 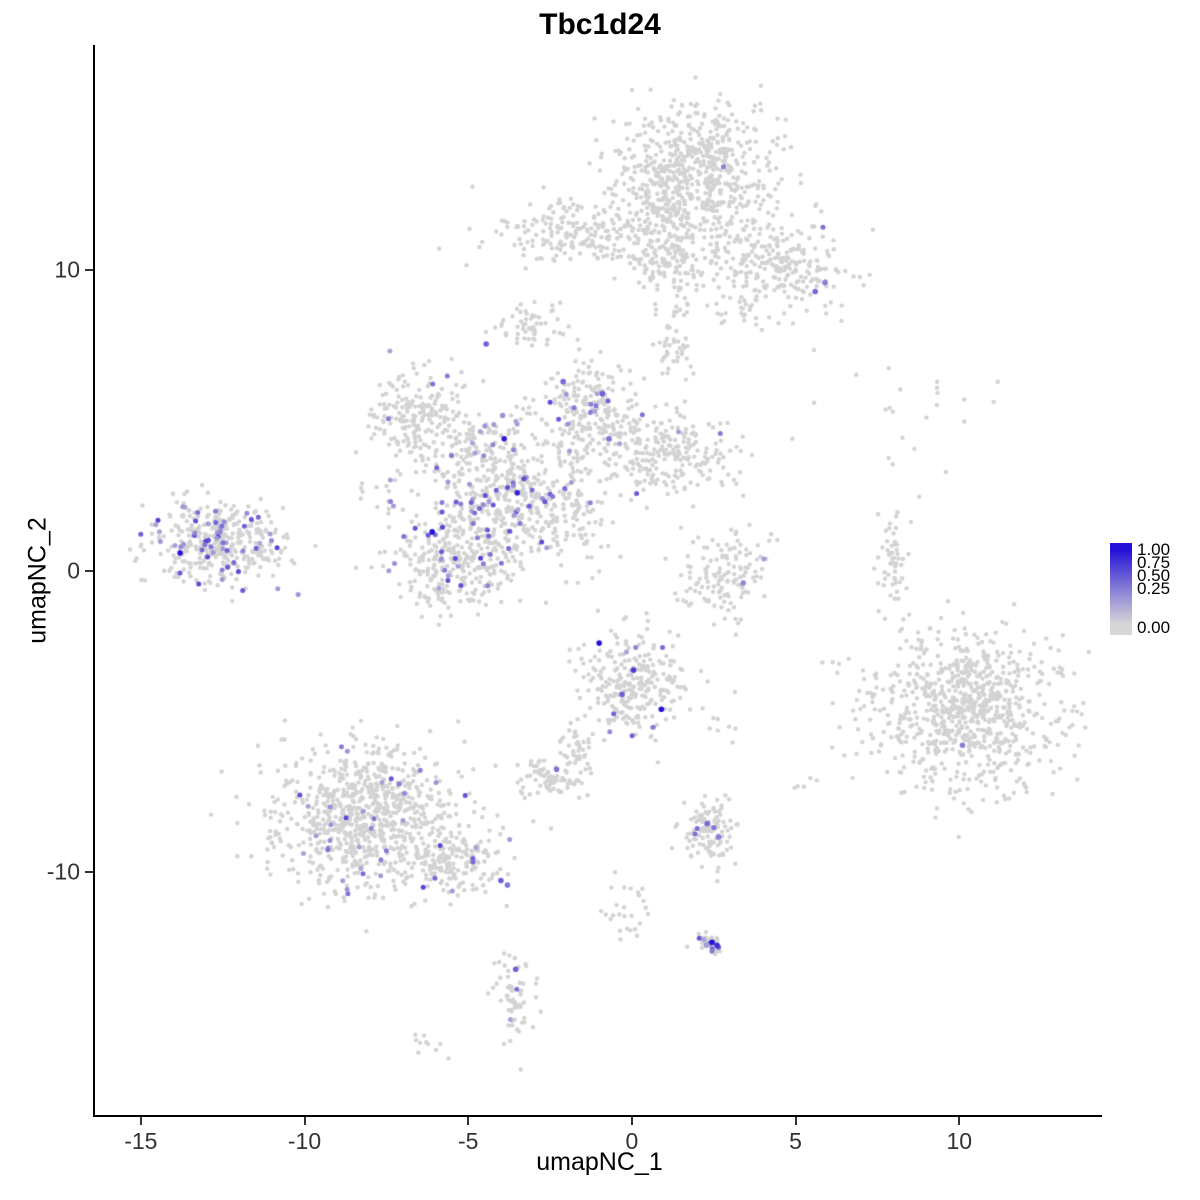 What do you see at coordinates (632, 1141) in the screenshot?
I see `x-axis-tick-label: 0` at bounding box center [632, 1141].